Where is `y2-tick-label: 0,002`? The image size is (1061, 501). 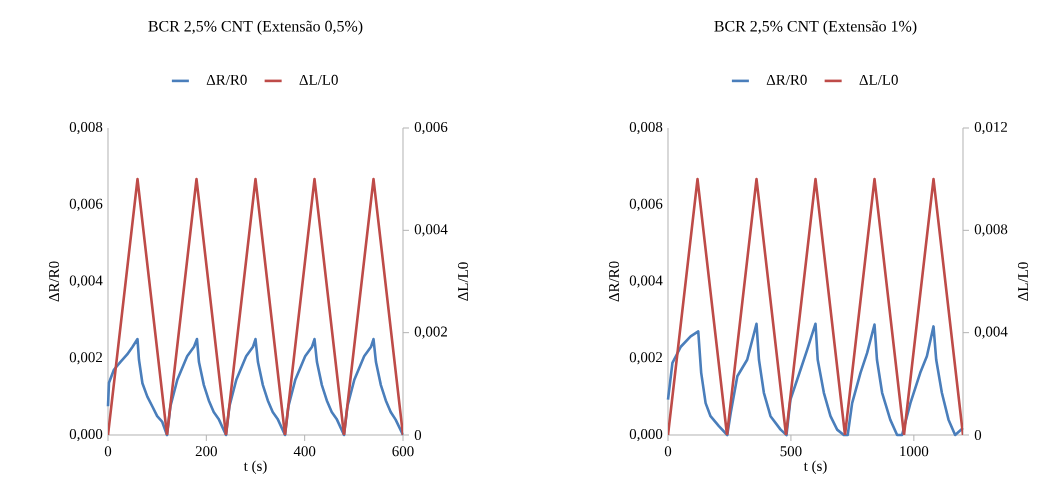 y2-tick-label: 0,002 is located at coordinates (430, 332).